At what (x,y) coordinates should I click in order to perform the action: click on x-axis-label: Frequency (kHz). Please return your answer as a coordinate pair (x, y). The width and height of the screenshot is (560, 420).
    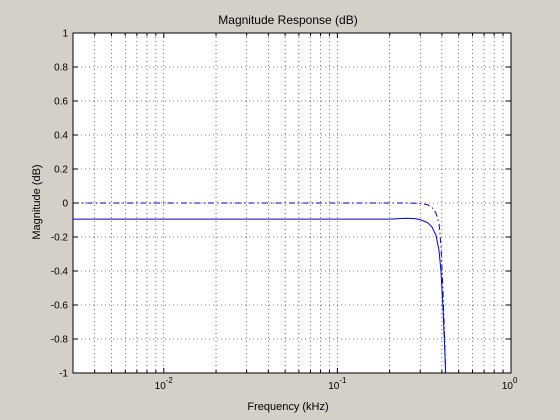
    Looking at the image, I should click on (287, 407).